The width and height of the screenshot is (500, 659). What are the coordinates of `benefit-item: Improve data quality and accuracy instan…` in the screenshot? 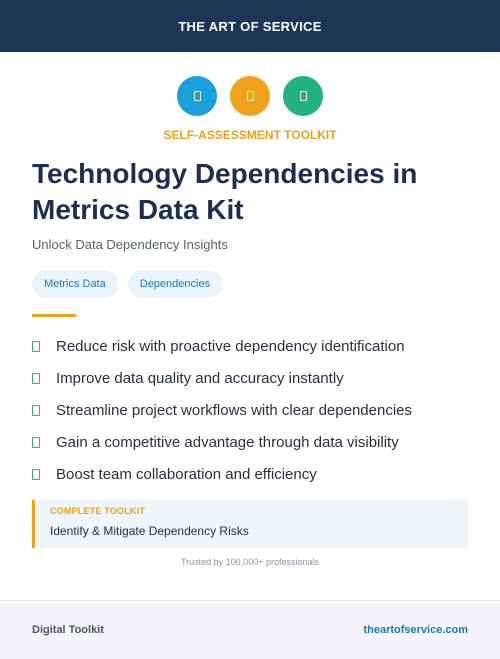 It's located at (252, 378).